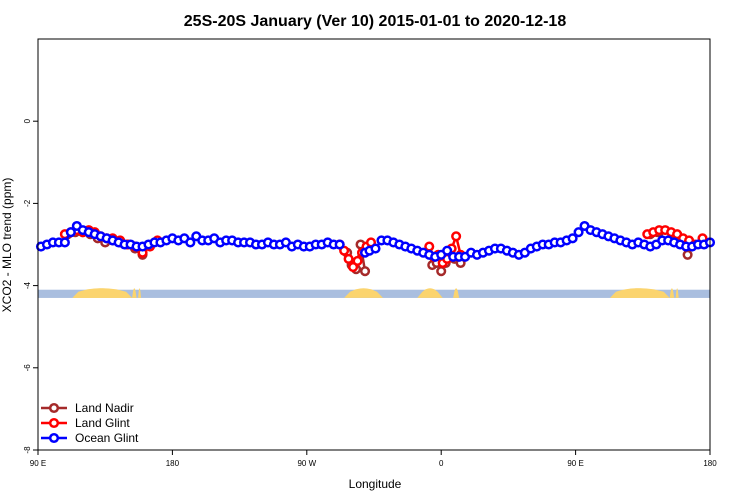  Describe the element at coordinates (677, 293) in the screenshot. I see `land-region-1-wrap` at that location.